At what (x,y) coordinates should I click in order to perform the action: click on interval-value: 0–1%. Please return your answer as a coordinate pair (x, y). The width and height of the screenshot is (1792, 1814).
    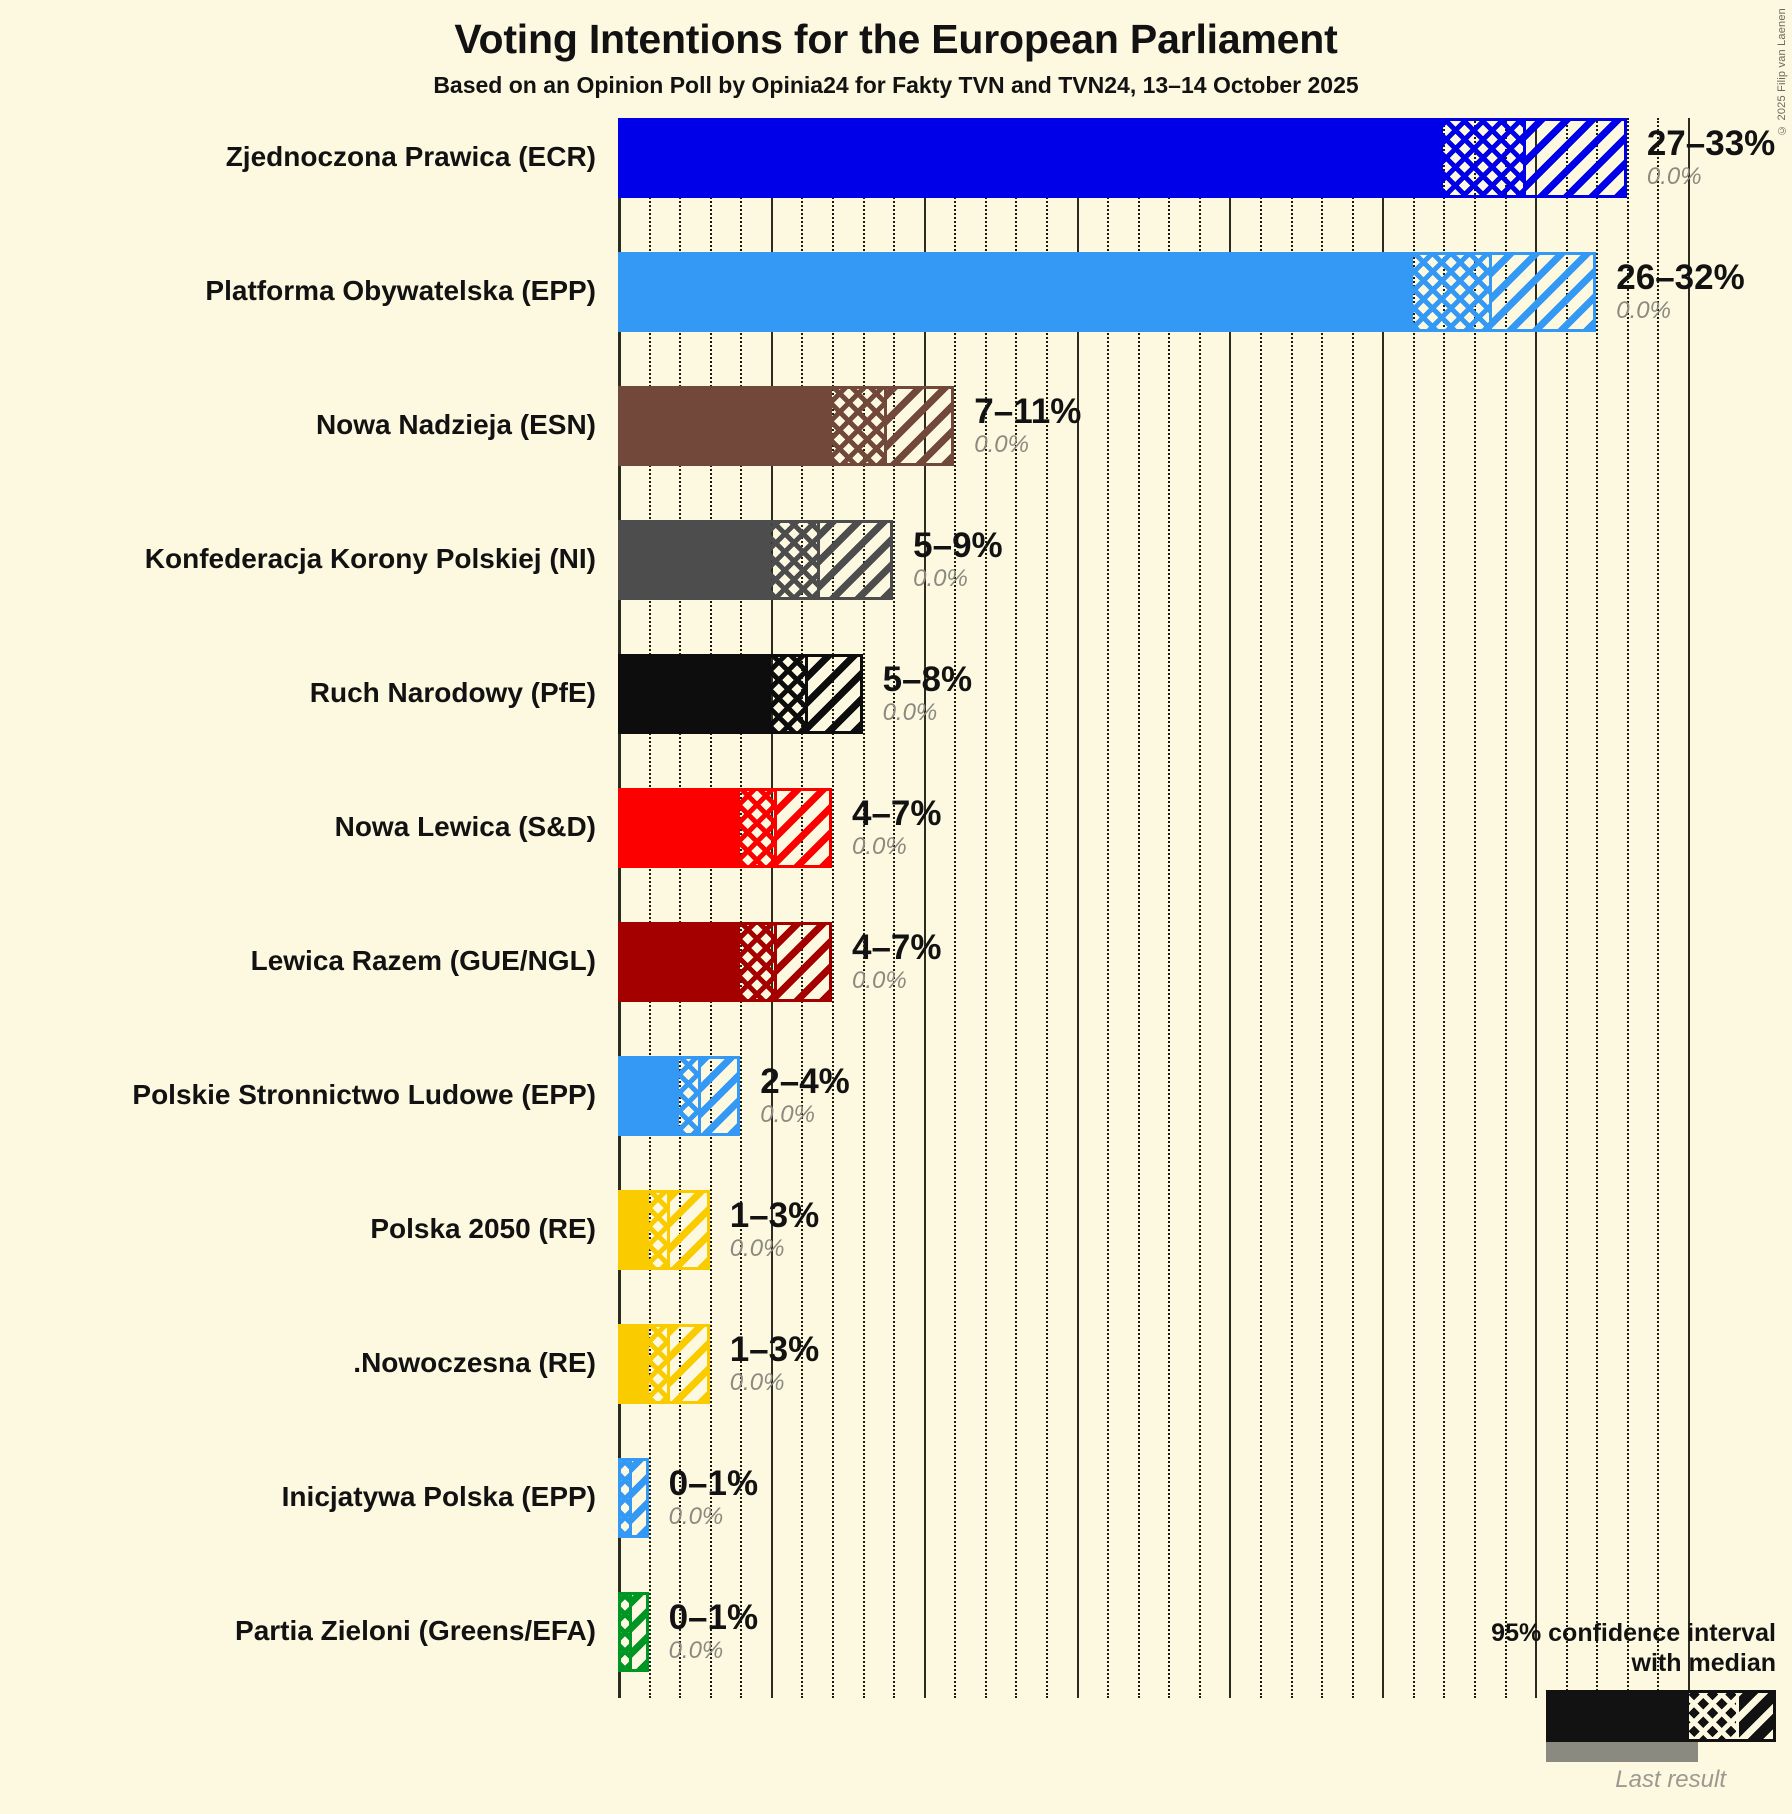
    Looking at the image, I should click on (713, 1617).